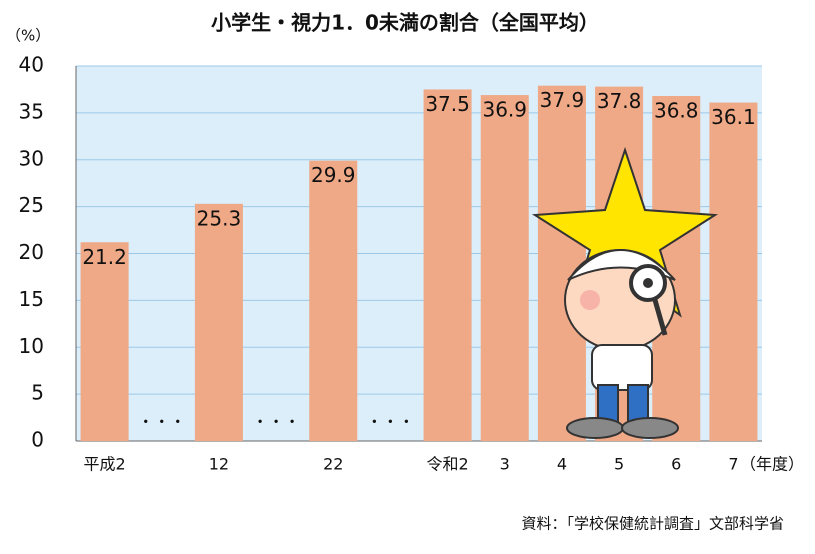  I want to click on y-tick-label: 35, so click(31, 111).